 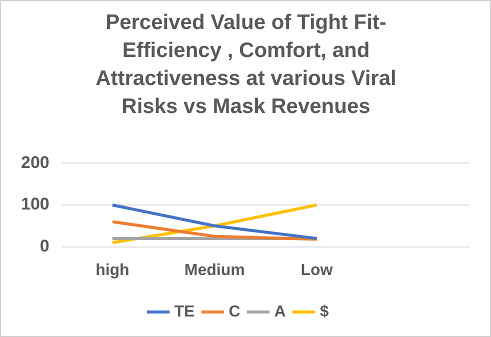 I want to click on legend-label: A, so click(x=280, y=311).